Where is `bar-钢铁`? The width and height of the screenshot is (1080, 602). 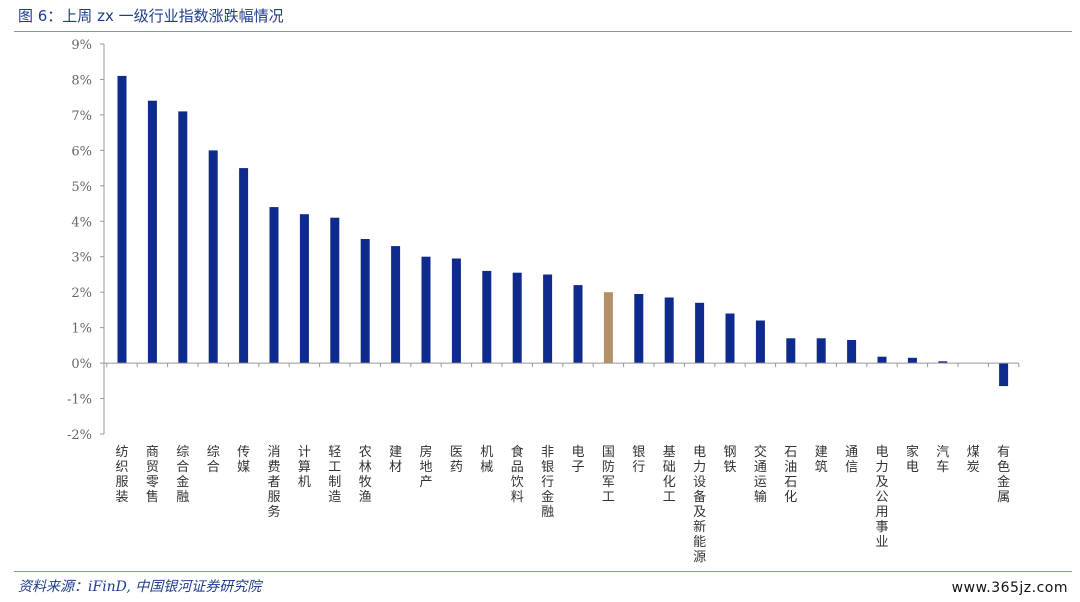
bar-钢铁 is located at coordinates (730, 338).